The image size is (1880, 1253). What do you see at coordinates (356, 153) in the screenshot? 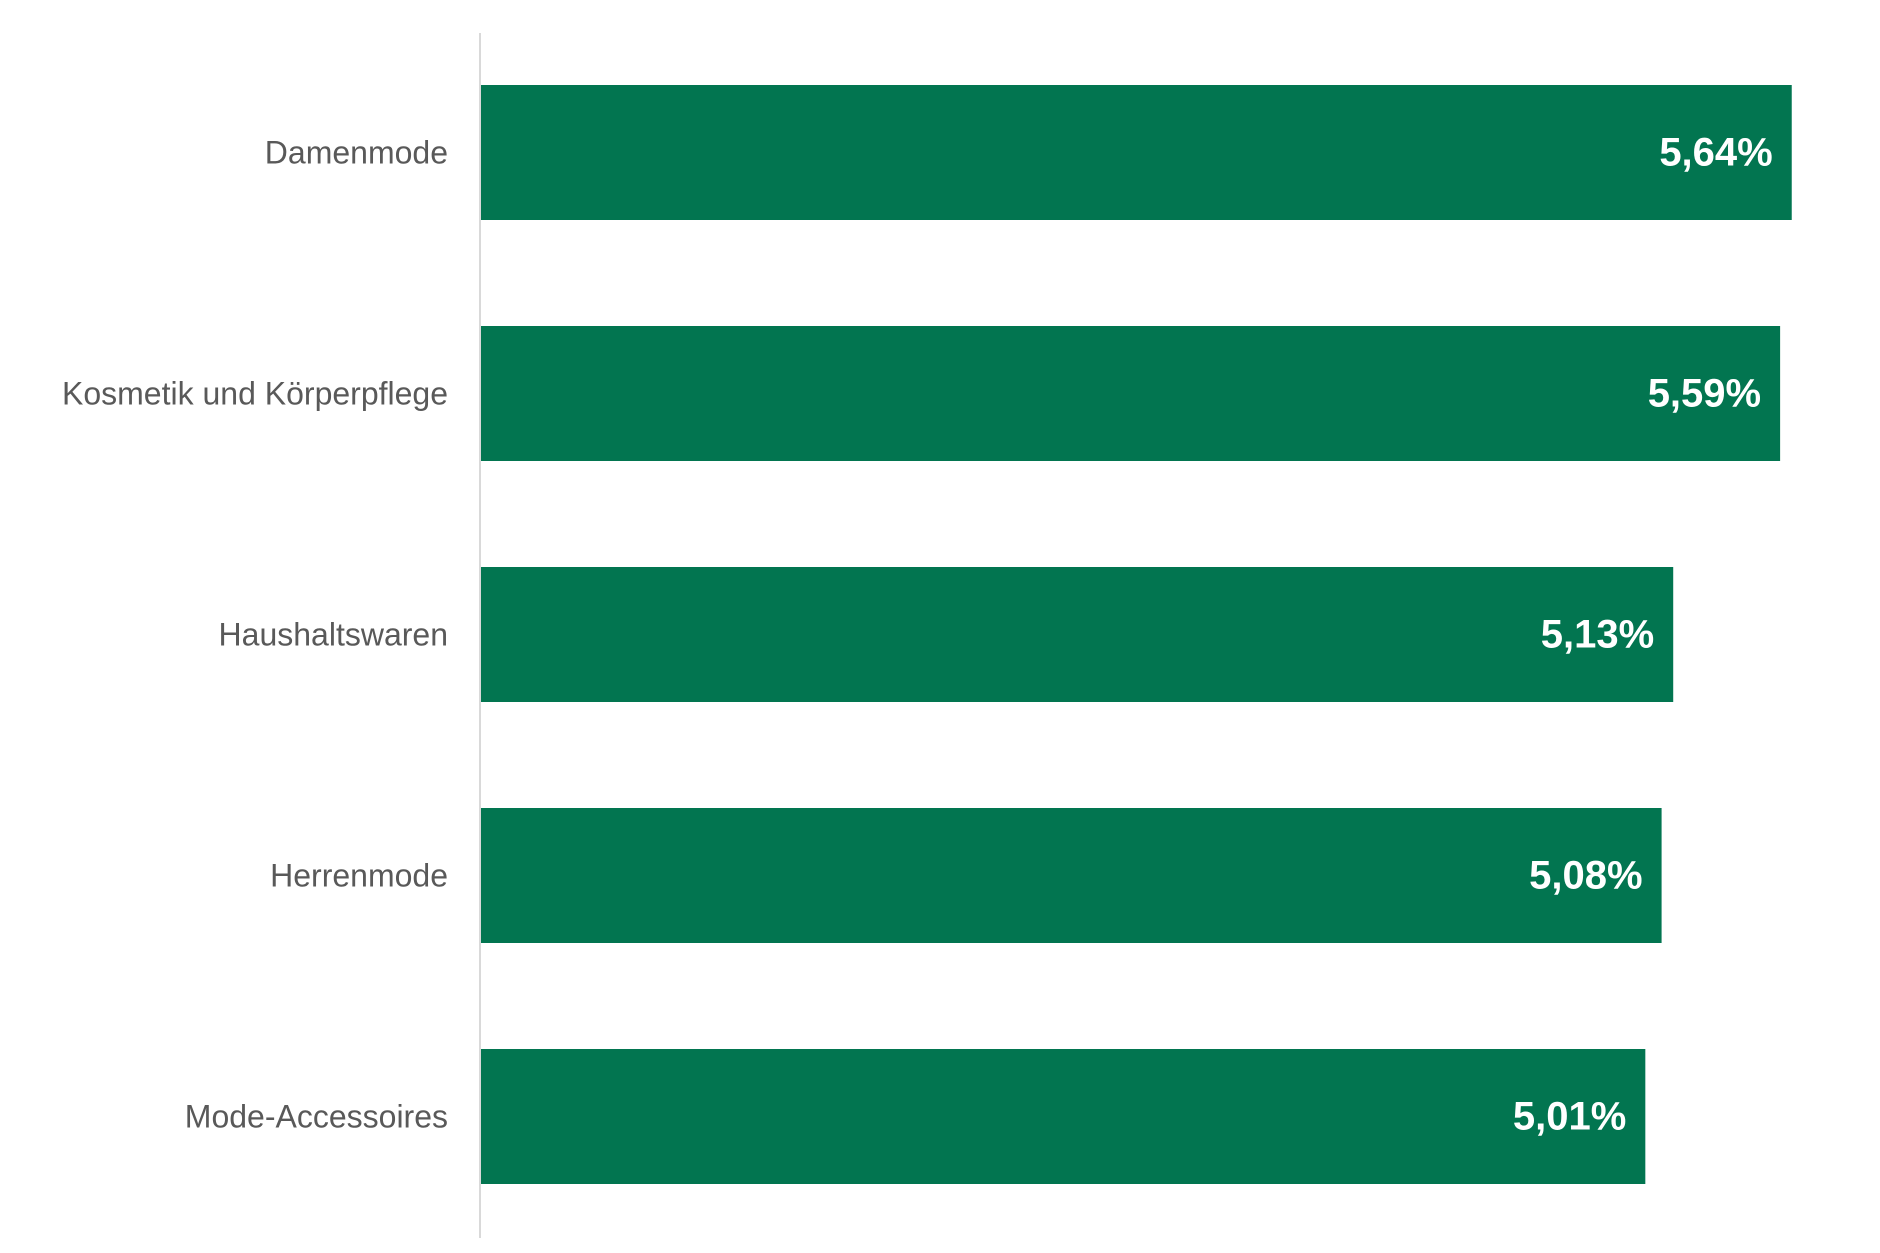
I see `category-label-damenmode: Damenmode` at bounding box center [356, 153].